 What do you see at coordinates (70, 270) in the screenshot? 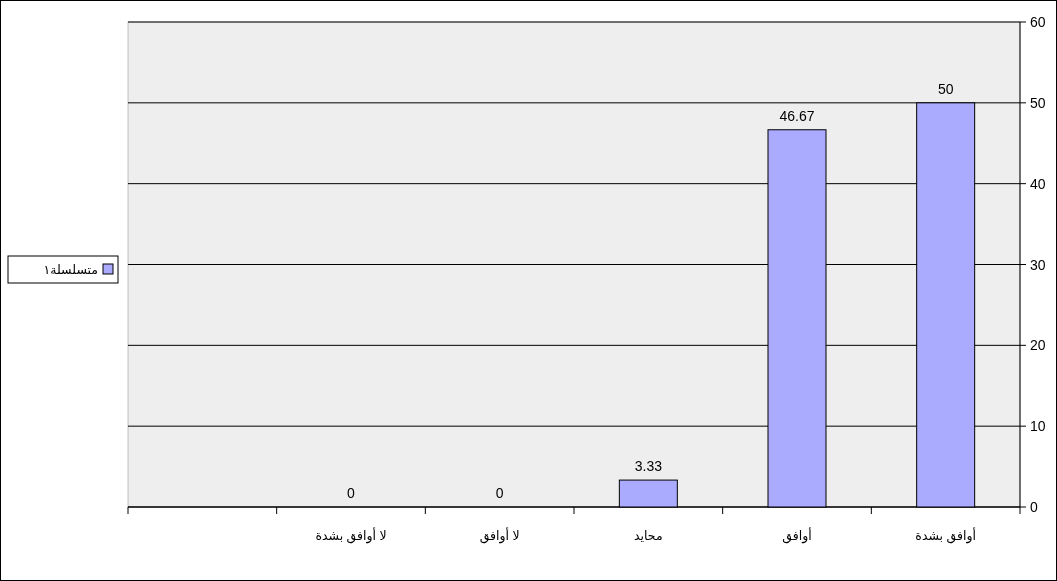
I see `legend-label: متسلسلة١` at bounding box center [70, 270].